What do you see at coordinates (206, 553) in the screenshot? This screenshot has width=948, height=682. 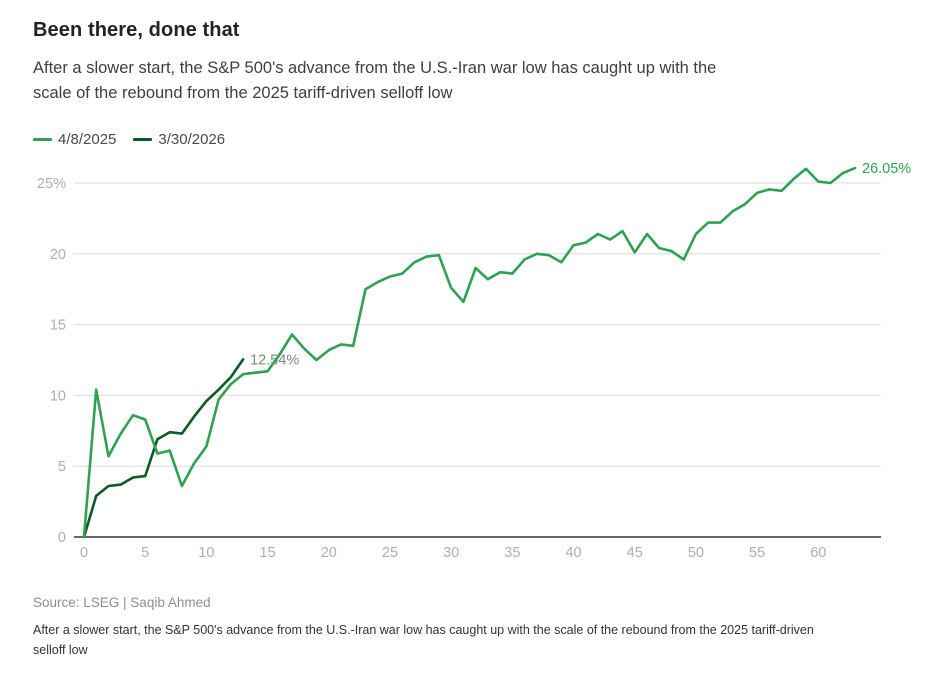 I see `x-tick-label: 10` at bounding box center [206, 553].